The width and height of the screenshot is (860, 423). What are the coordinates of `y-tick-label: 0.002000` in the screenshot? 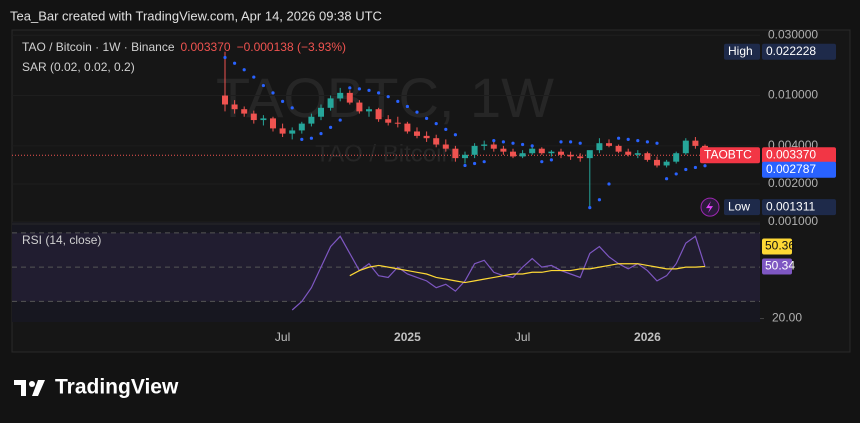 It's located at (793, 183).